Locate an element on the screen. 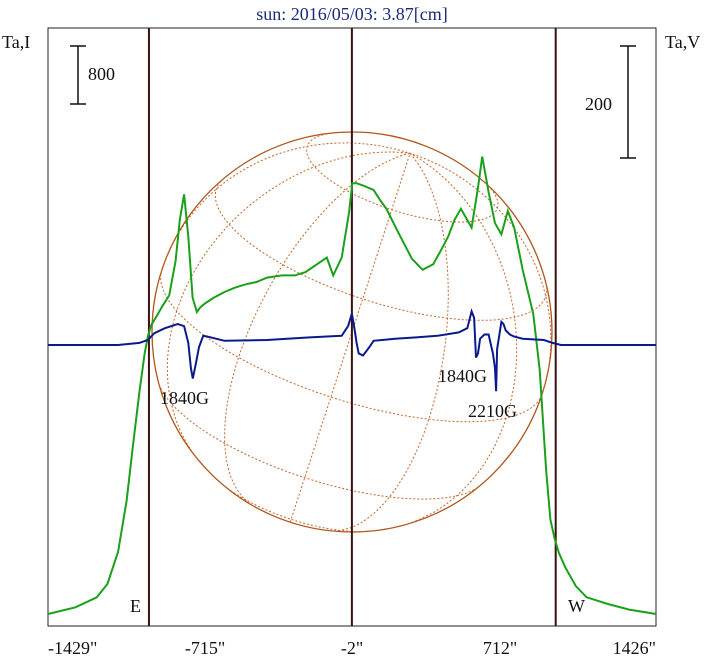 The image size is (708, 662). east-limb-label: E is located at coordinates (135, 606).